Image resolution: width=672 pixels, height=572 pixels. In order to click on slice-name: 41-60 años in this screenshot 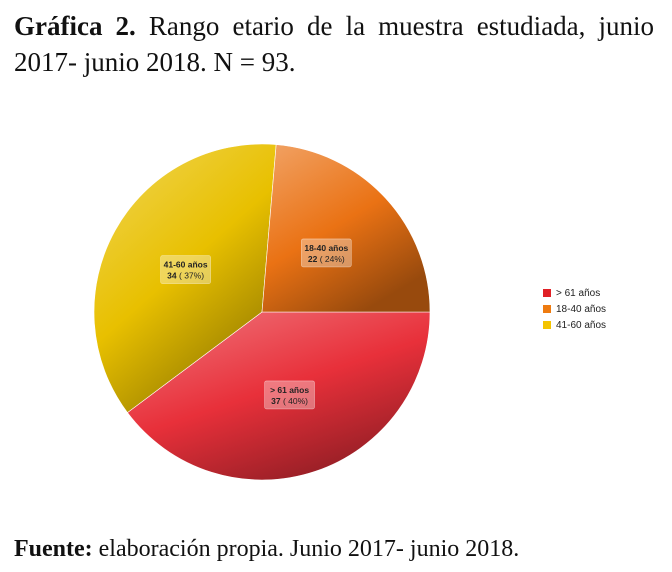, I will do `click(186, 265)`.